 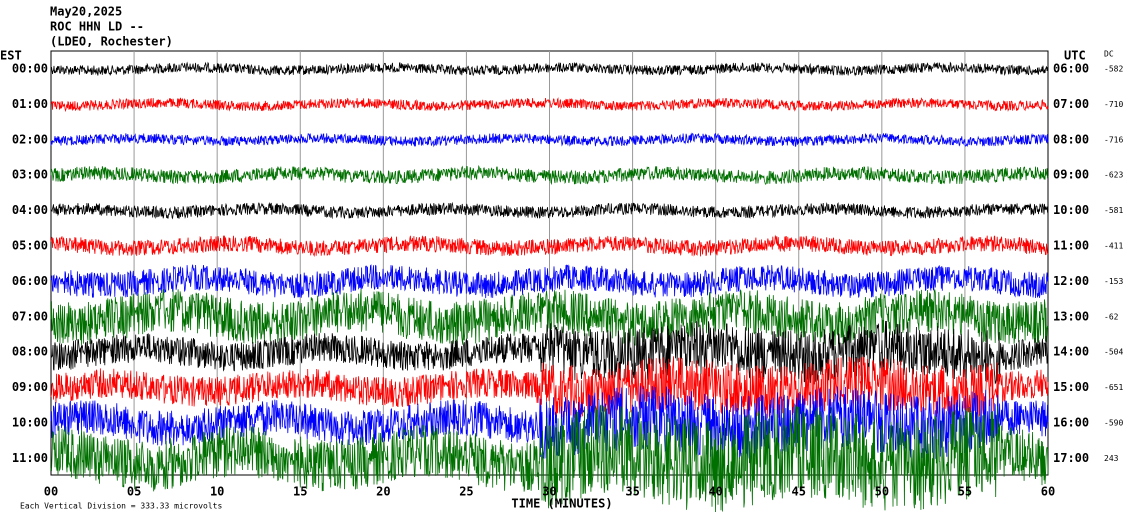 I want to click on est-label: 02:00, so click(x=30, y=139).